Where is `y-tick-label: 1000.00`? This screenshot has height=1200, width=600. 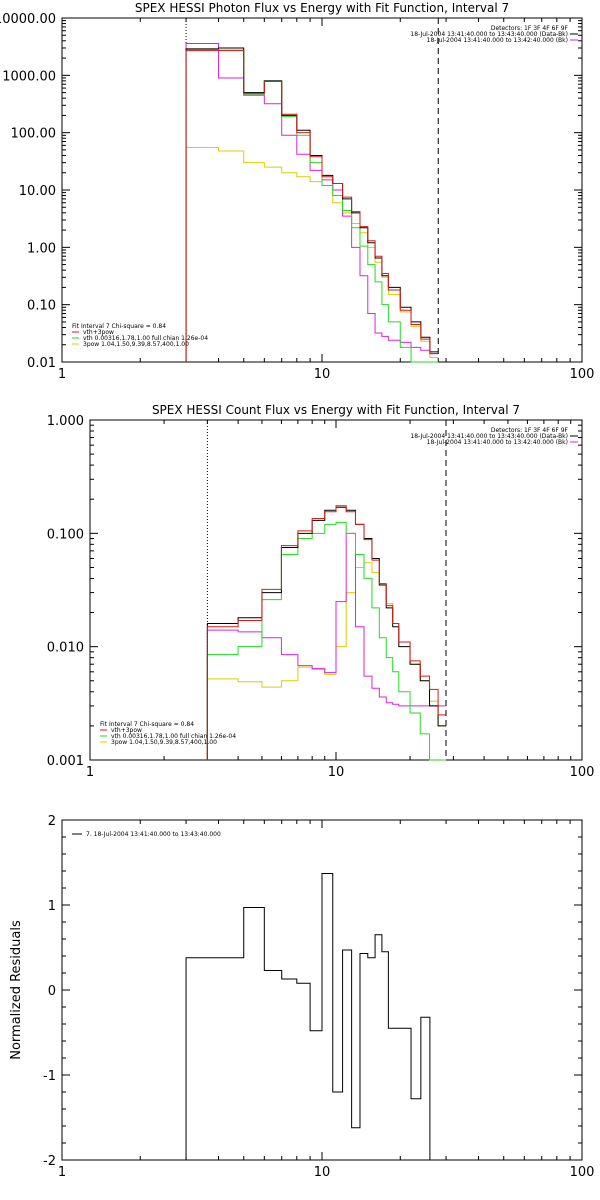 y-tick-label: 1000.00 is located at coordinates (29, 76).